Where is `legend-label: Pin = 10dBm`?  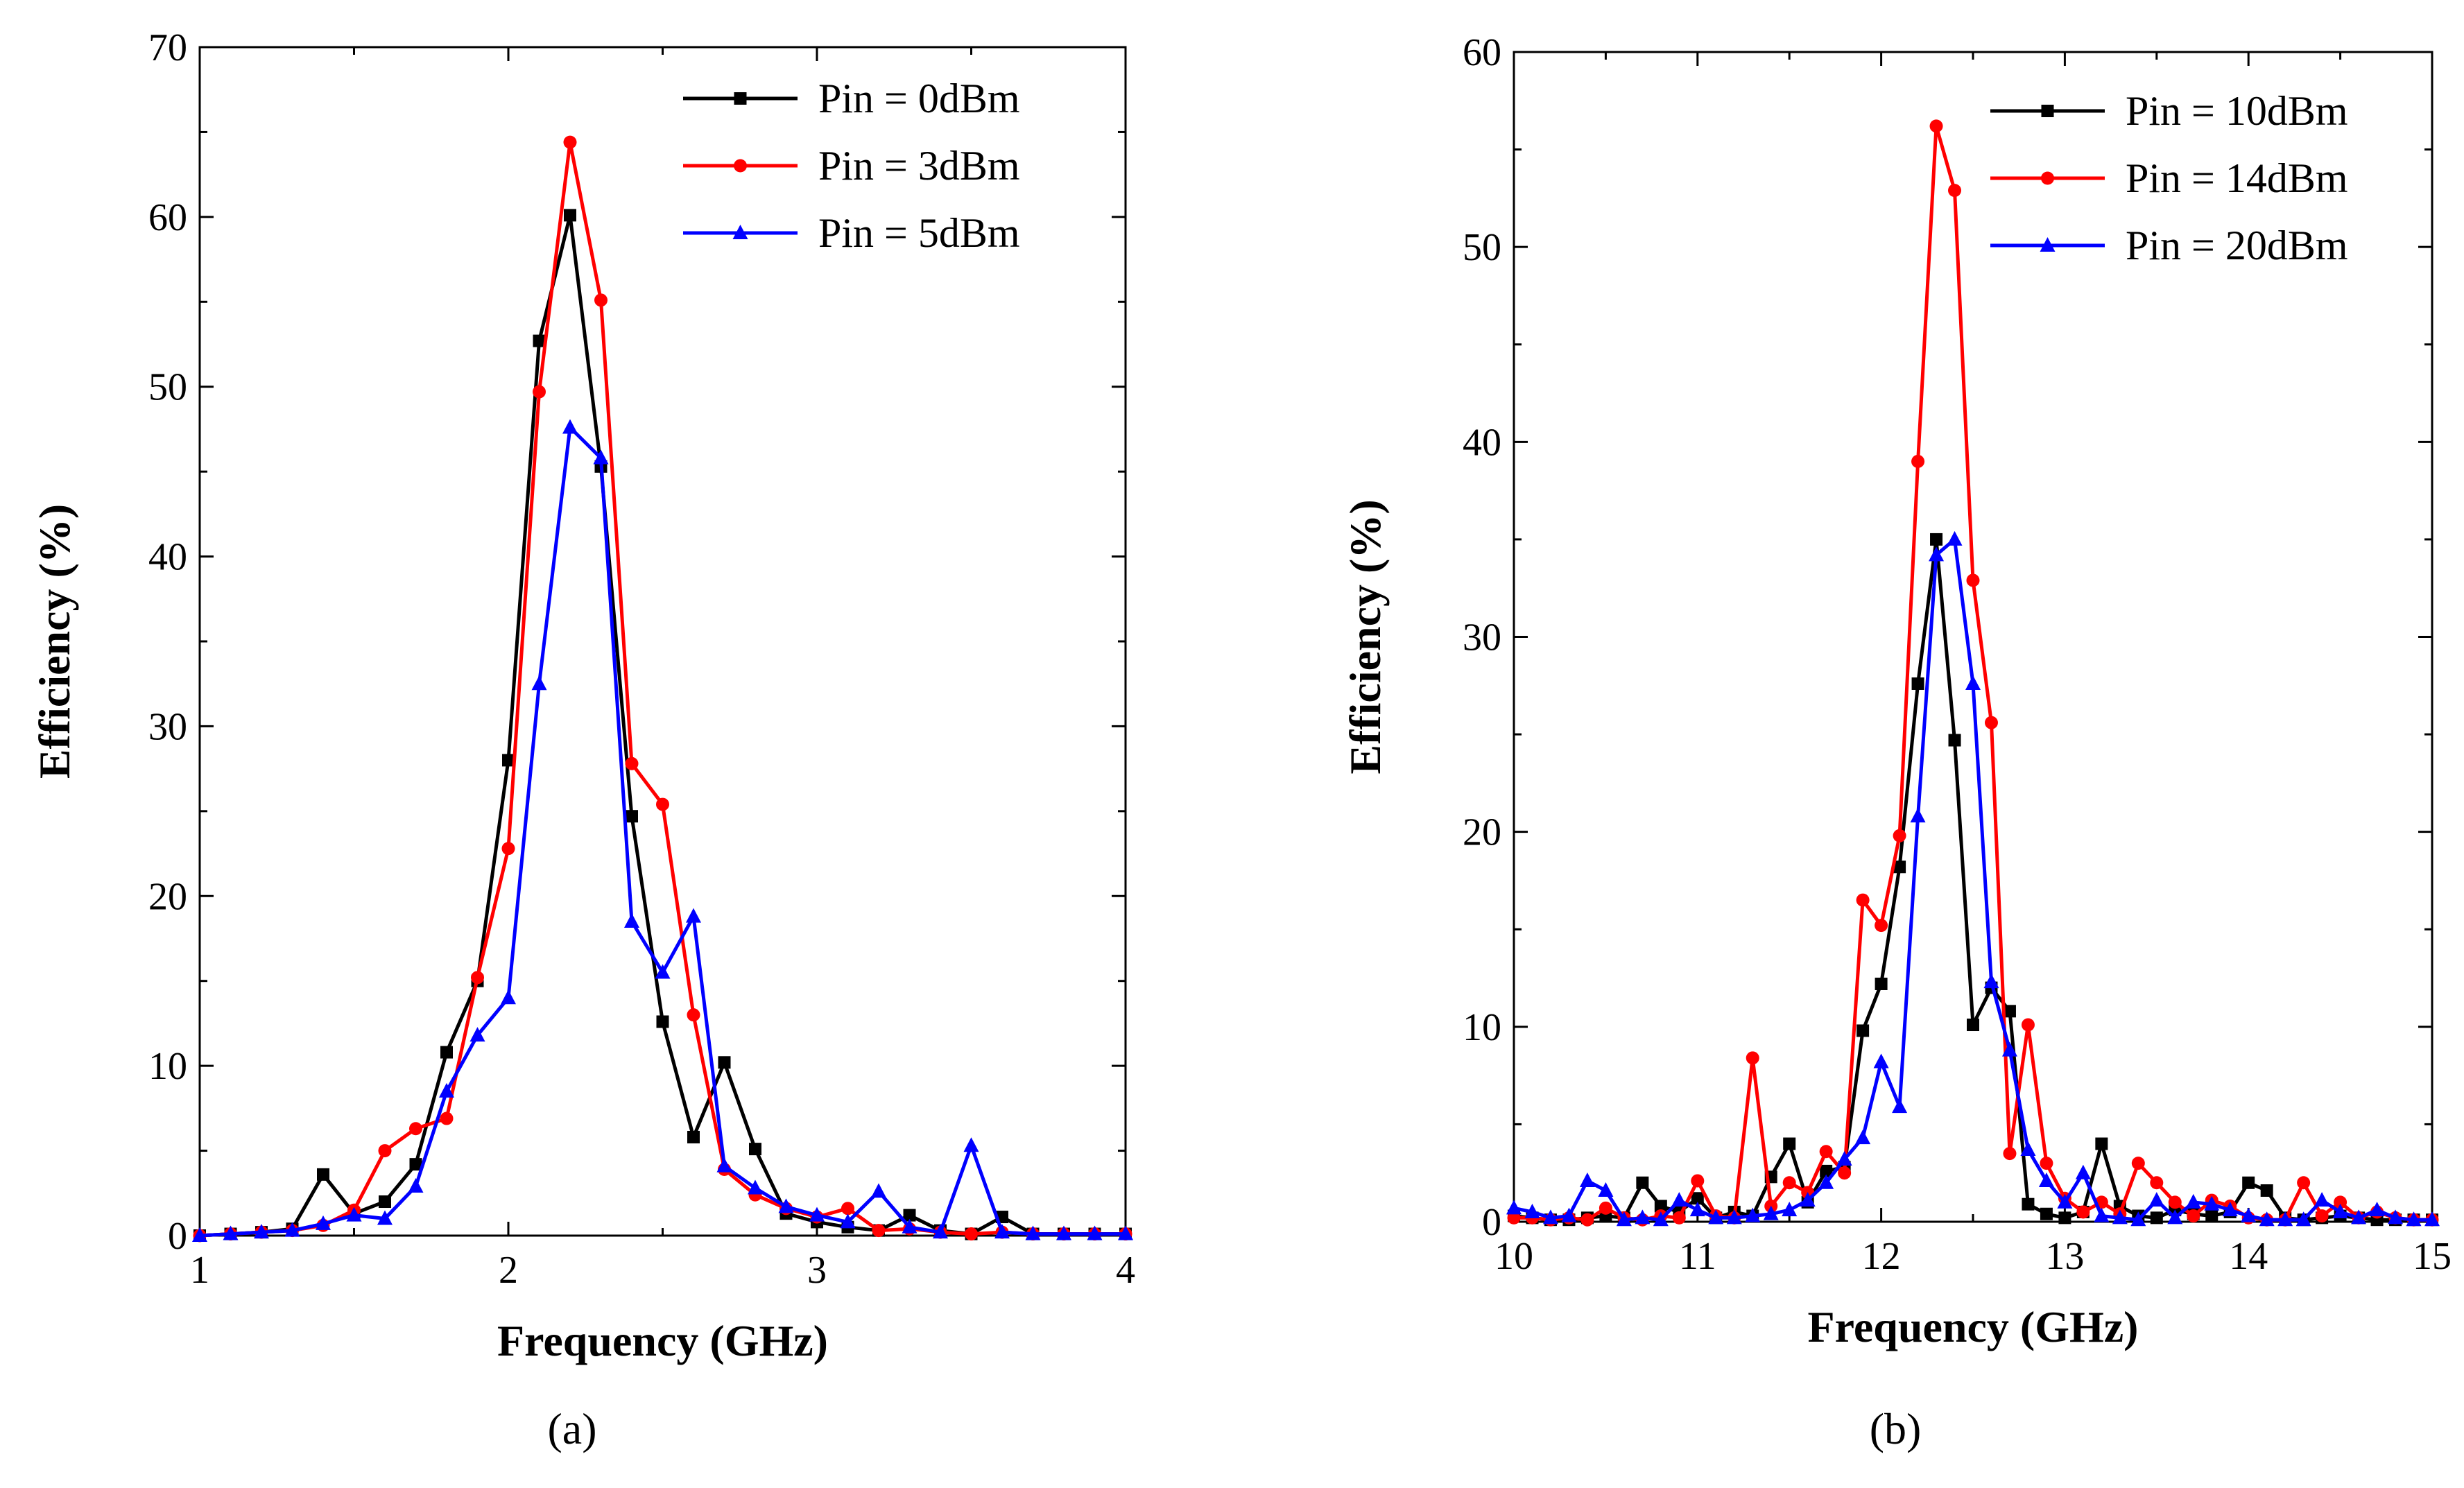 legend-label: Pin = 10dBm is located at coordinates (2237, 111).